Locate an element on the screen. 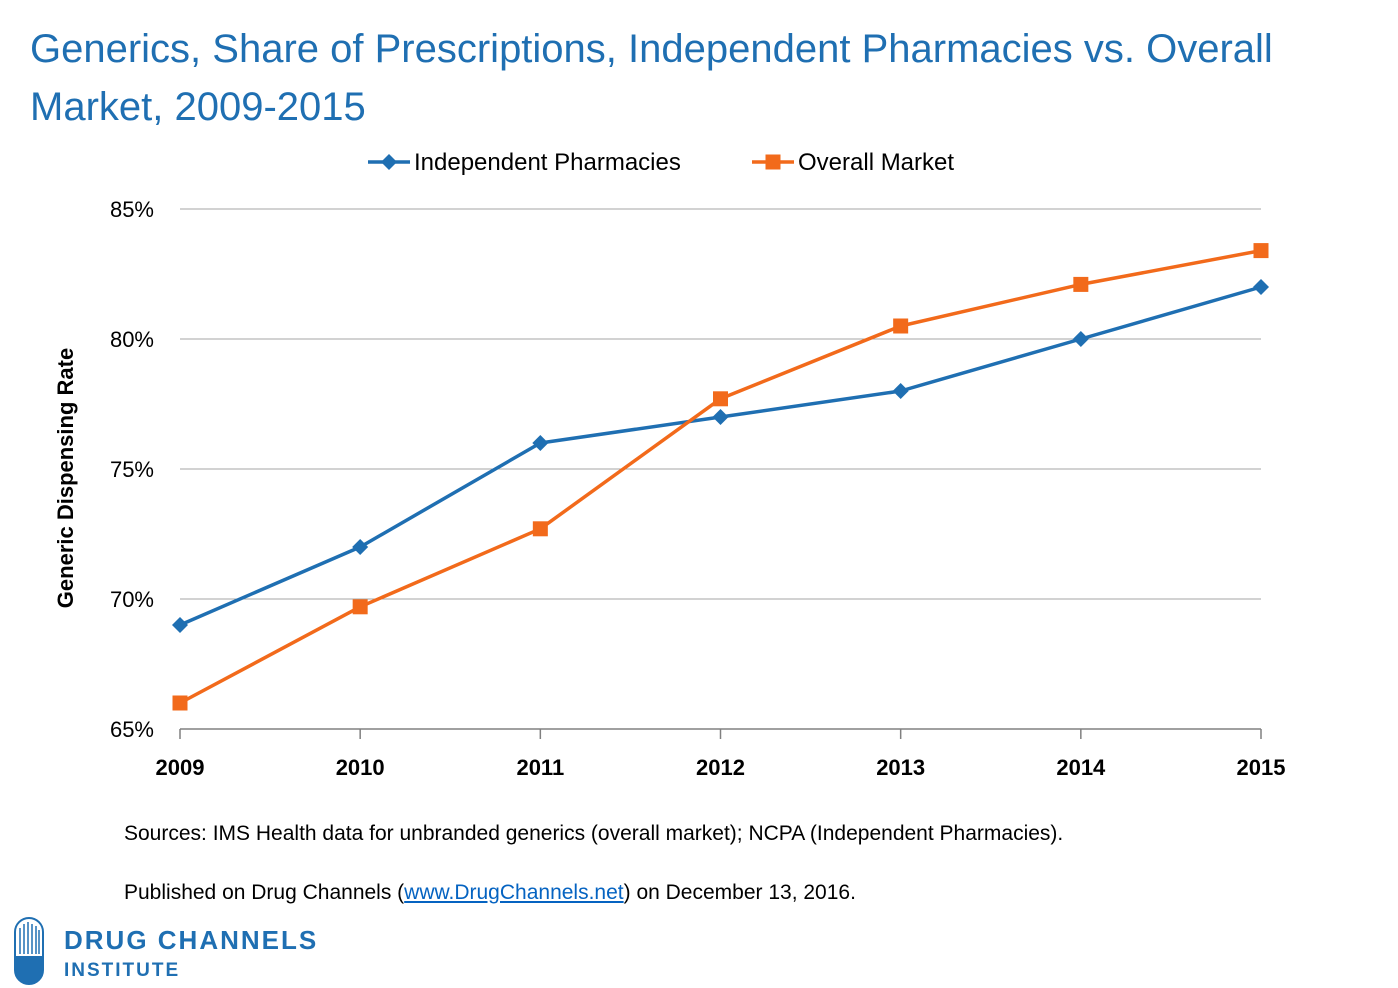 The height and width of the screenshot is (988, 1398). x-tick-label: 2011 is located at coordinates (540, 767).